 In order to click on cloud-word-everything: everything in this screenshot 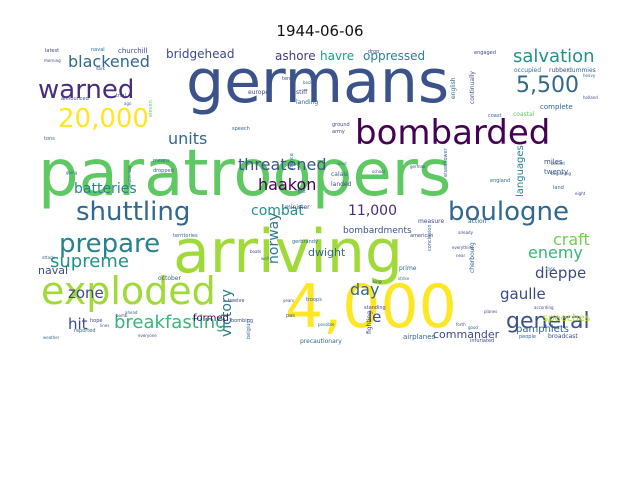, I will do `click(463, 247)`.